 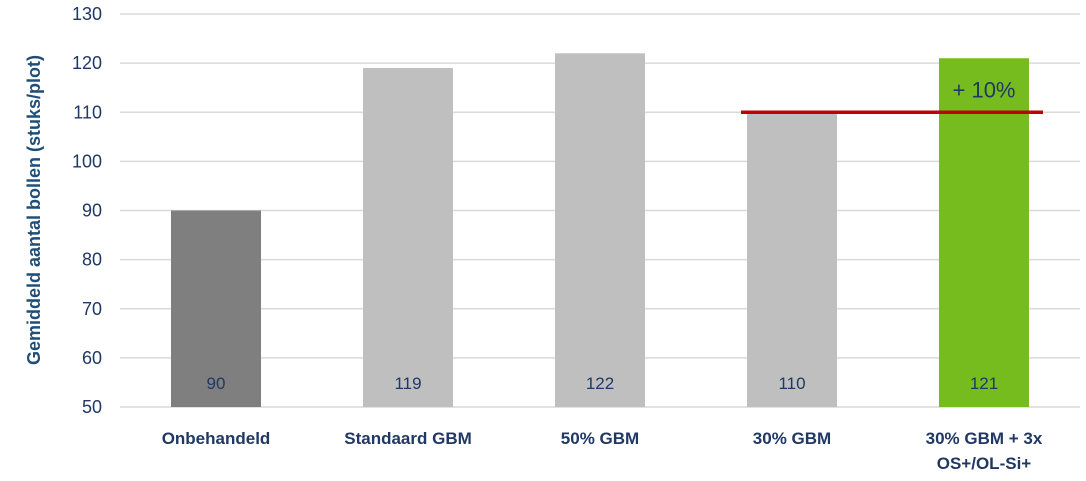 I want to click on data-labels: 90 119 122 110 121, so click(x=603, y=383).